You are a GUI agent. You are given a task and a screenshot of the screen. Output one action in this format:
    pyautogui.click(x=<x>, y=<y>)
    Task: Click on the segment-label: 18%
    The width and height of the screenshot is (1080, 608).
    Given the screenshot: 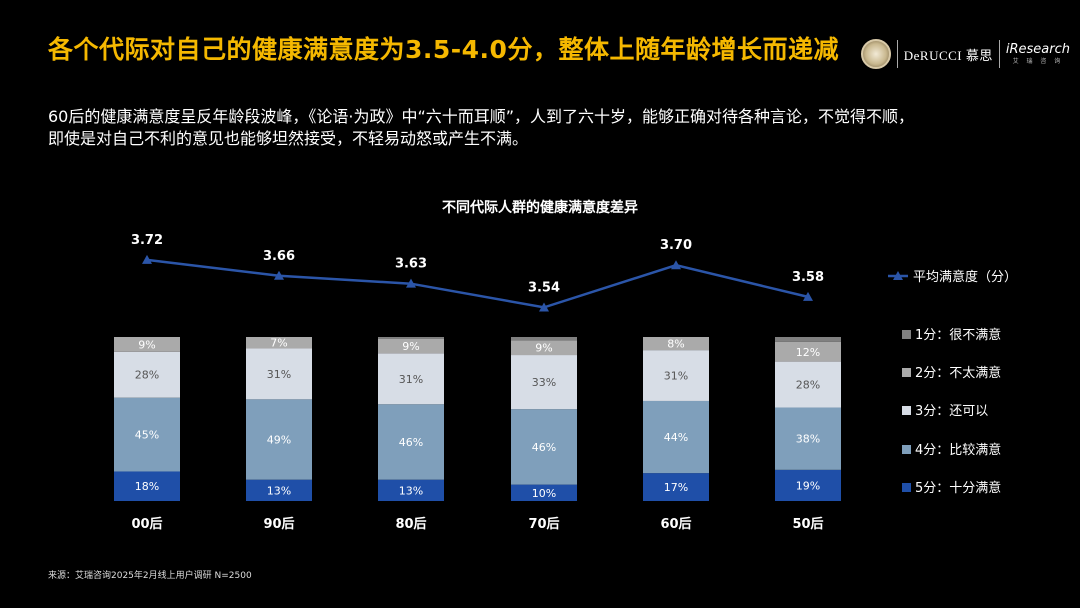 What is the action you would take?
    pyautogui.click(x=147, y=486)
    